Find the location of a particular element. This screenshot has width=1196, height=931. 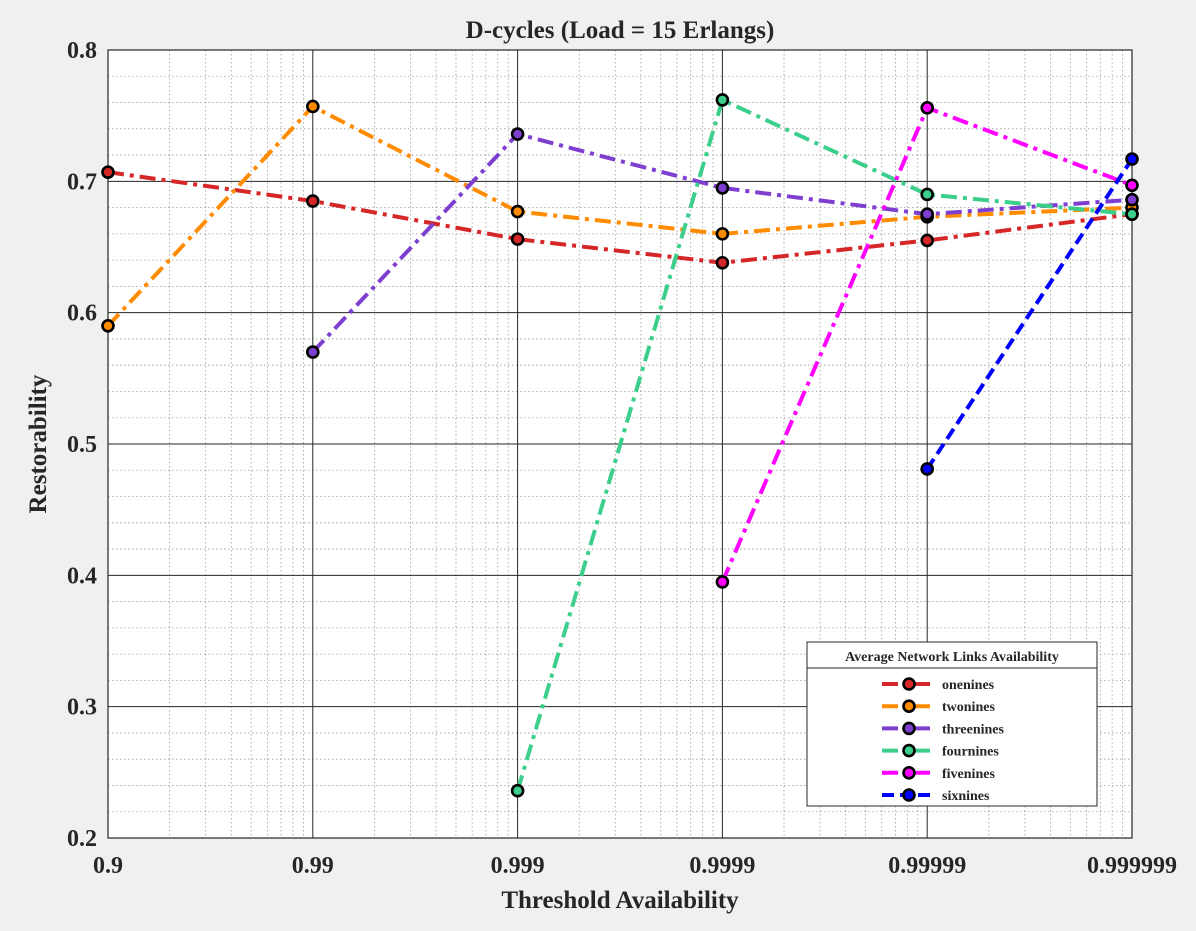

legend-label: fivenines is located at coordinates (968, 774).